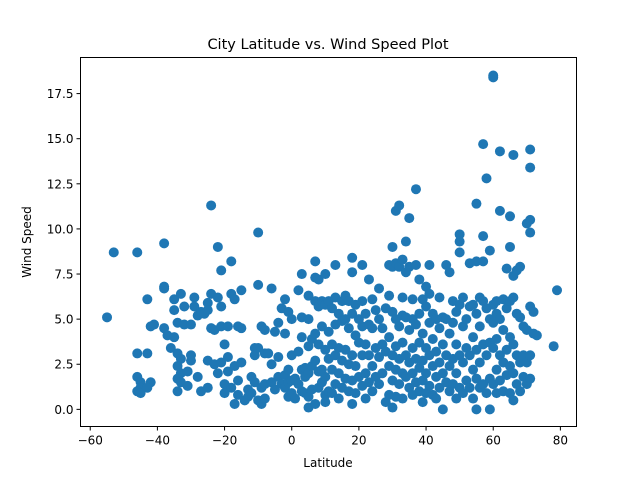  I want to click on y-tick-label: 5.0, so click(63, 320).